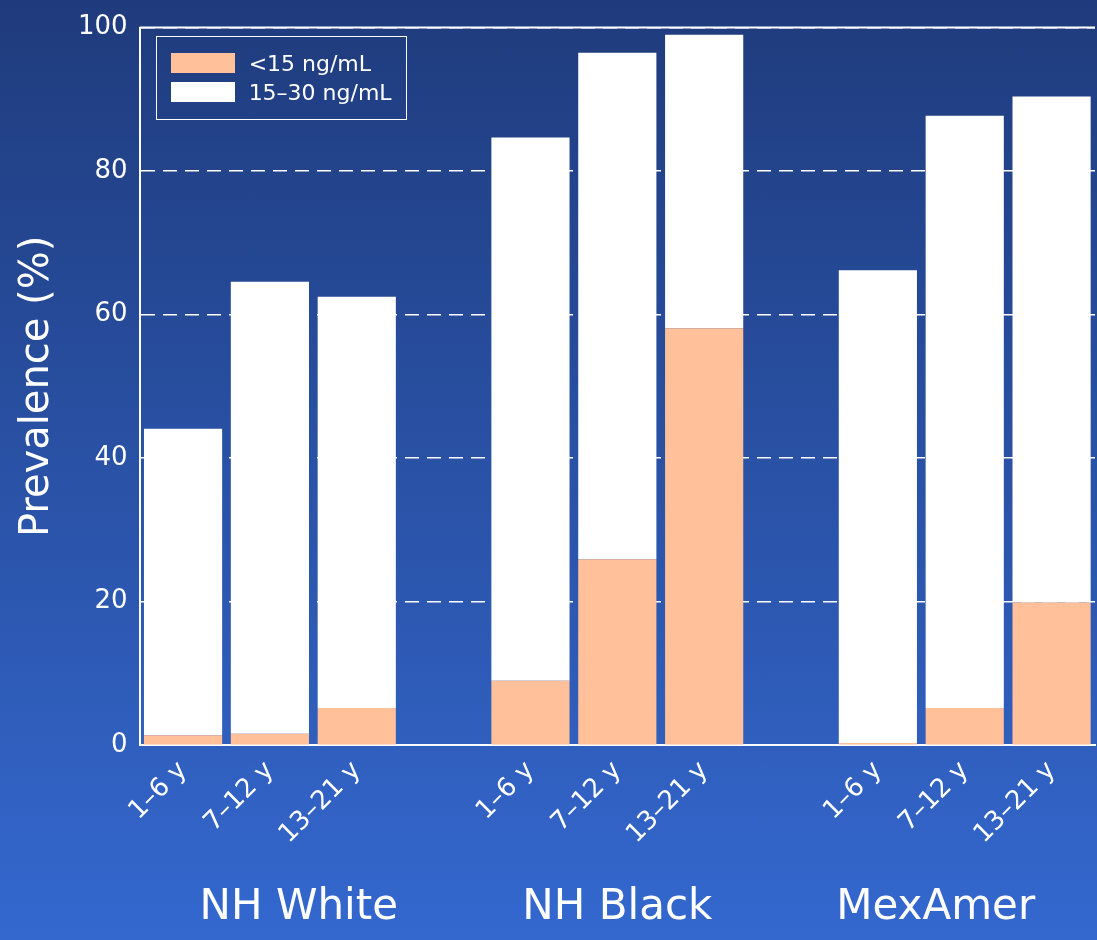 The height and width of the screenshot is (940, 1097). What do you see at coordinates (310, 63) in the screenshot?
I see `legend-label: <15 ng/mL` at bounding box center [310, 63].